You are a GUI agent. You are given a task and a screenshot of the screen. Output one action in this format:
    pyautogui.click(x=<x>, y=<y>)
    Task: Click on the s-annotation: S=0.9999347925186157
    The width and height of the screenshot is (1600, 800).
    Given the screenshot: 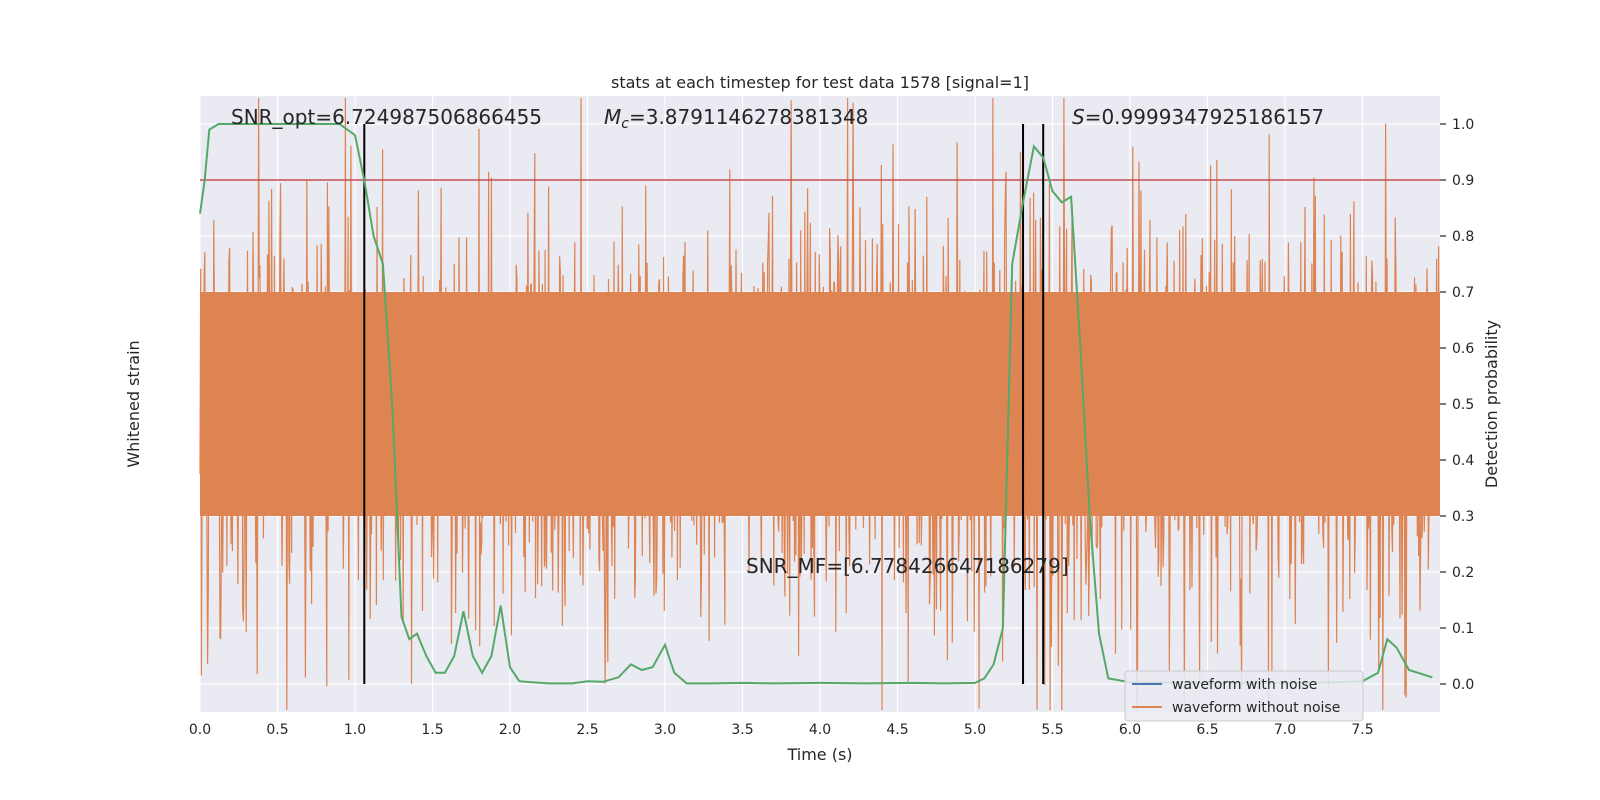 What is the action you would take?
    pyautogui.click(x=1198, y=117)
    